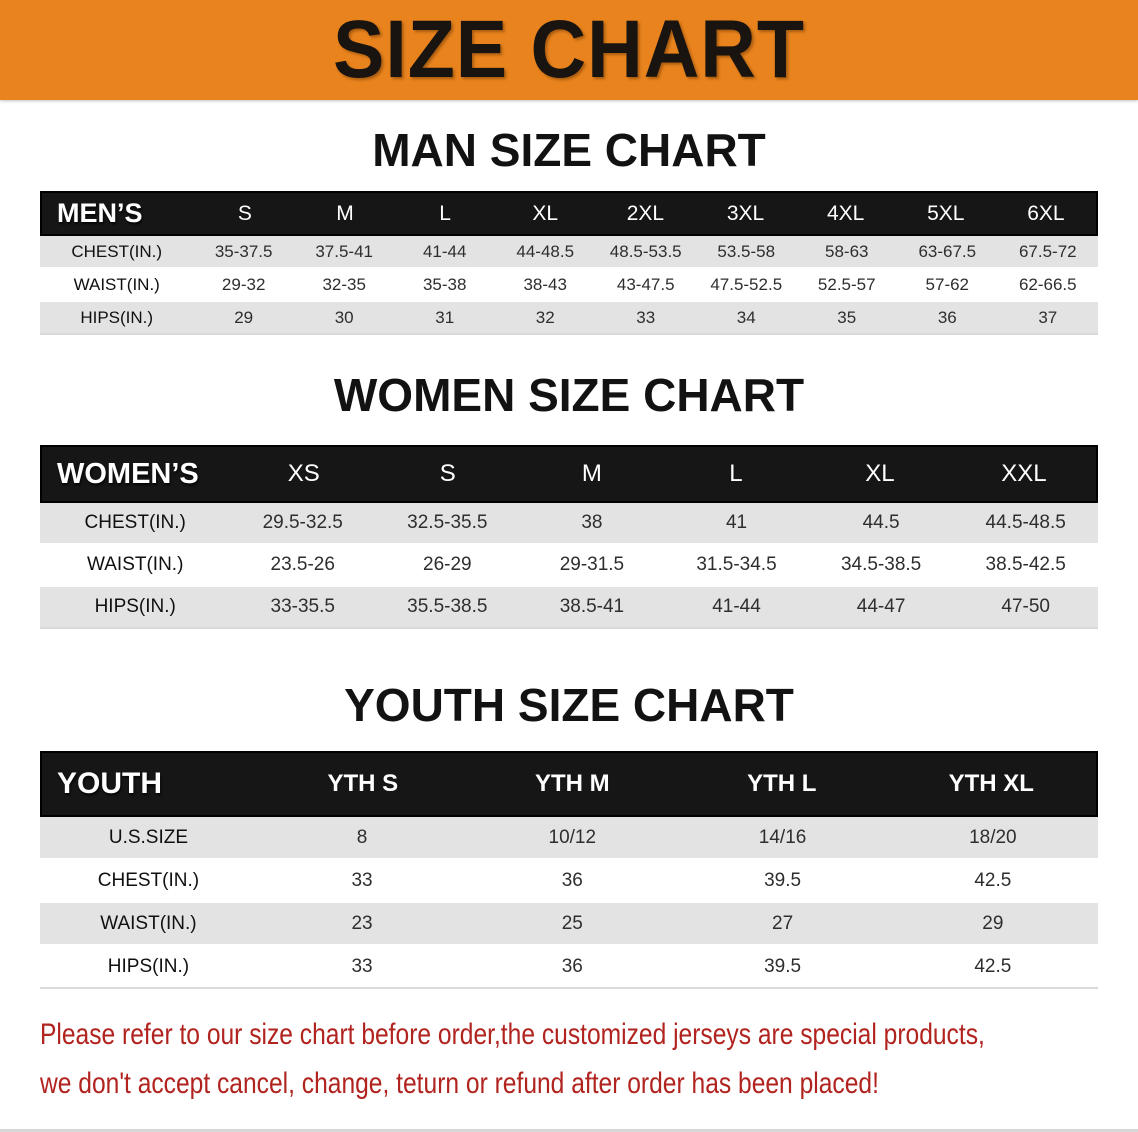  What do you see at coordinates (444, 284) in the screenshot?
I see `size-value-cell: 35-38` at bounding box center [444, 284].